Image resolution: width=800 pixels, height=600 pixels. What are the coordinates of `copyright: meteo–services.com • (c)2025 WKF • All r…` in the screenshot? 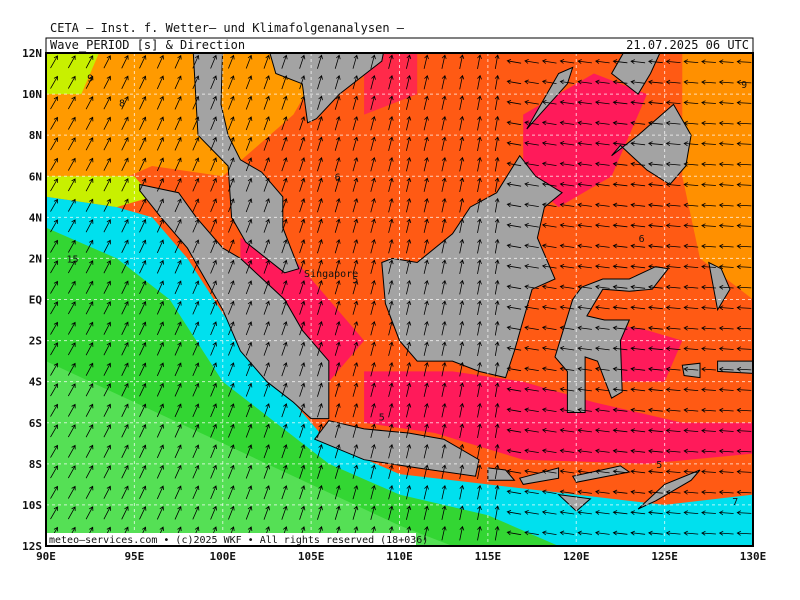 It's located at (238, 540).